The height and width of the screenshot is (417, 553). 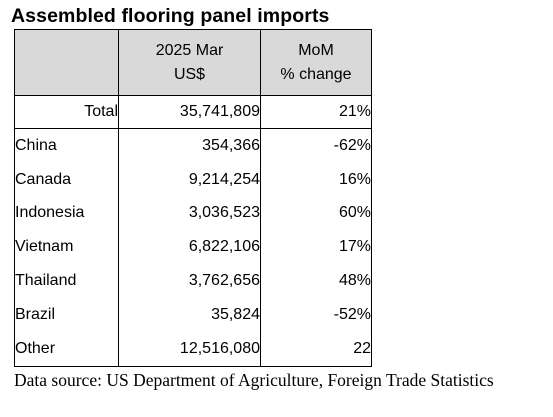 What do you see at coordinates (189, 247) in the screenshot?
I see `country-value: 6,822,106` at bounding box center [189, 247].